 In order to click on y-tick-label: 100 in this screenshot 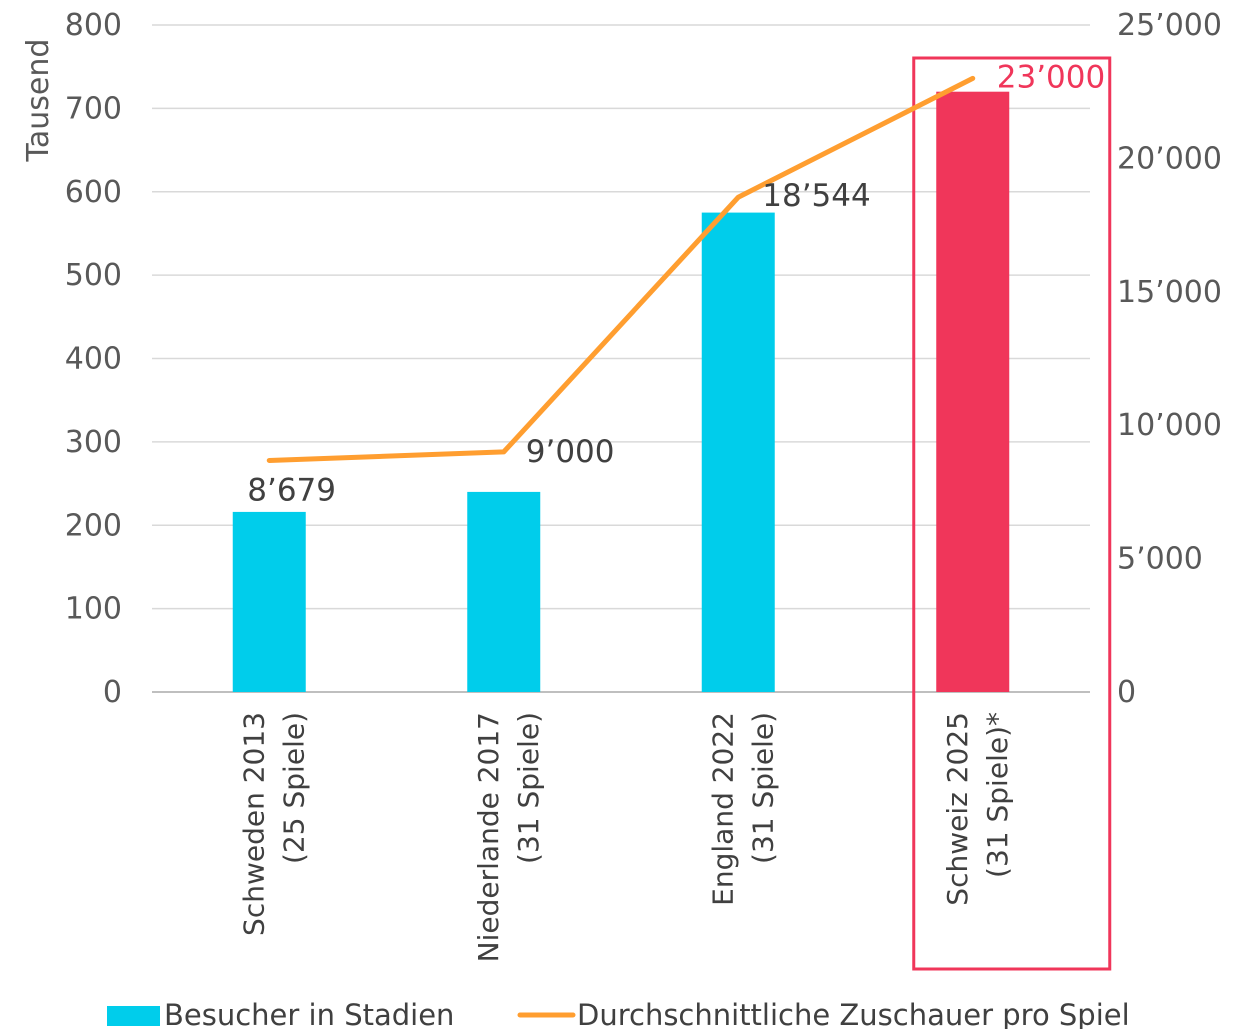, I will do `click(93, 609)`.